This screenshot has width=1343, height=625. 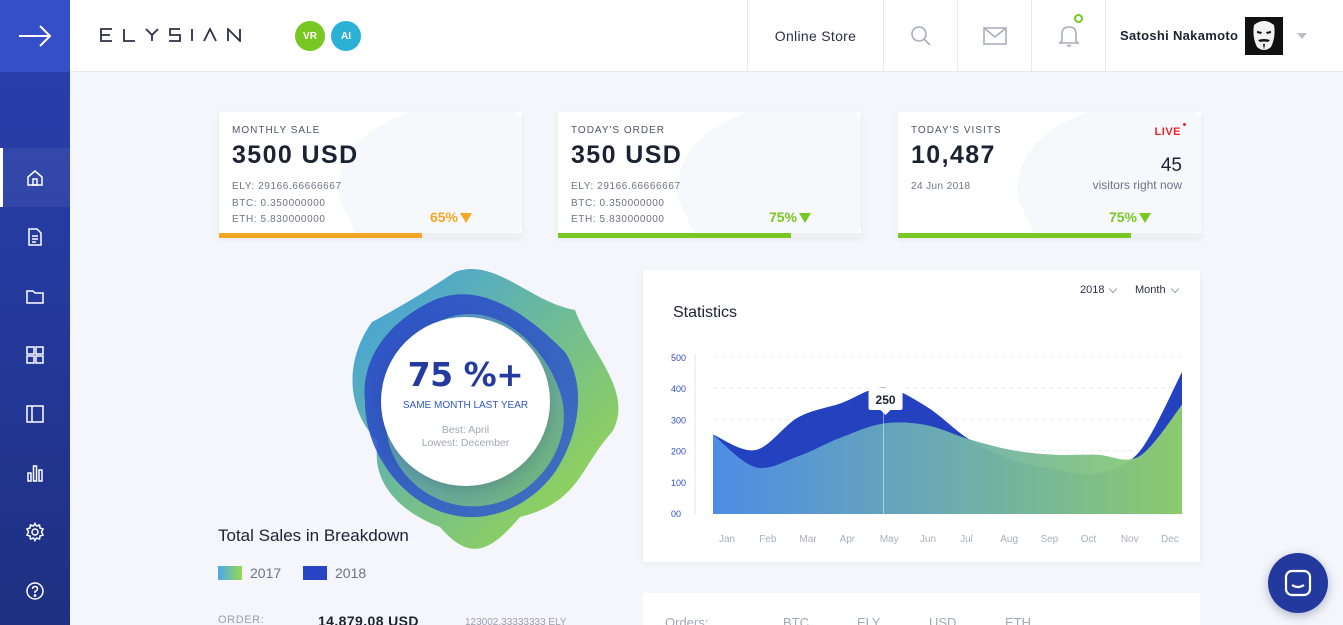 I want to click on lowest-month: Lowest: December, so click(x=465, y=443).